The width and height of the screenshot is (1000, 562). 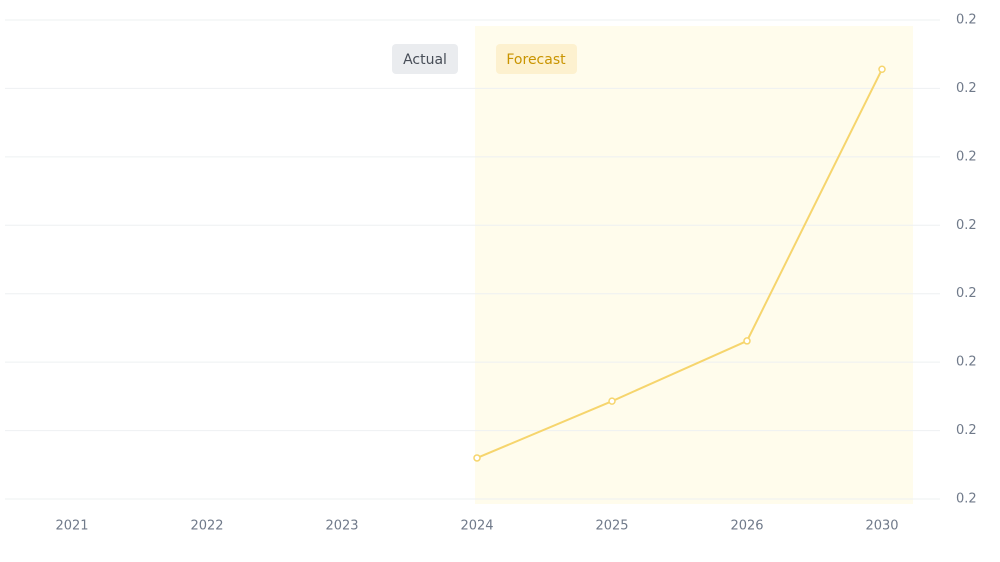 I want to click on x-tick-label: 2026, so click(x=746, y=526).